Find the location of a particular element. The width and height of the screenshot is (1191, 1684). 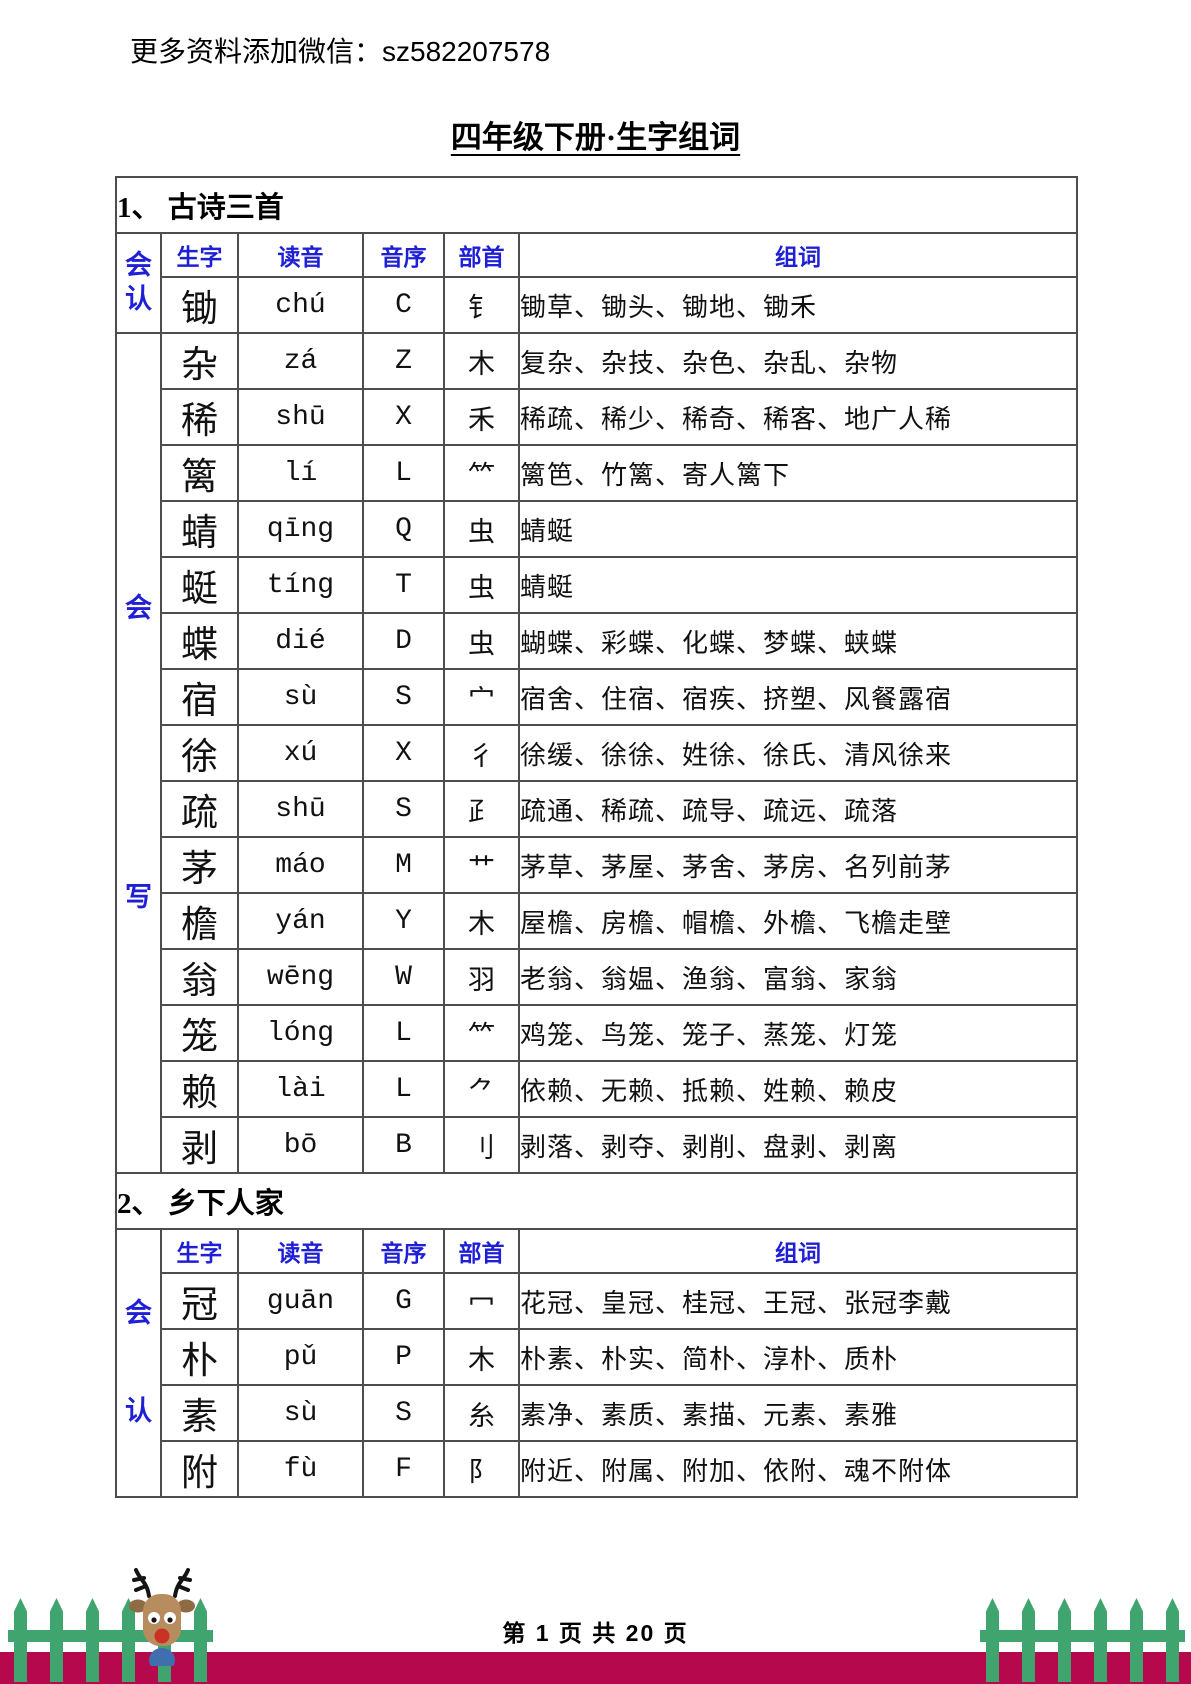

char-cell: 蝶 is located at coordinates (199, 641).